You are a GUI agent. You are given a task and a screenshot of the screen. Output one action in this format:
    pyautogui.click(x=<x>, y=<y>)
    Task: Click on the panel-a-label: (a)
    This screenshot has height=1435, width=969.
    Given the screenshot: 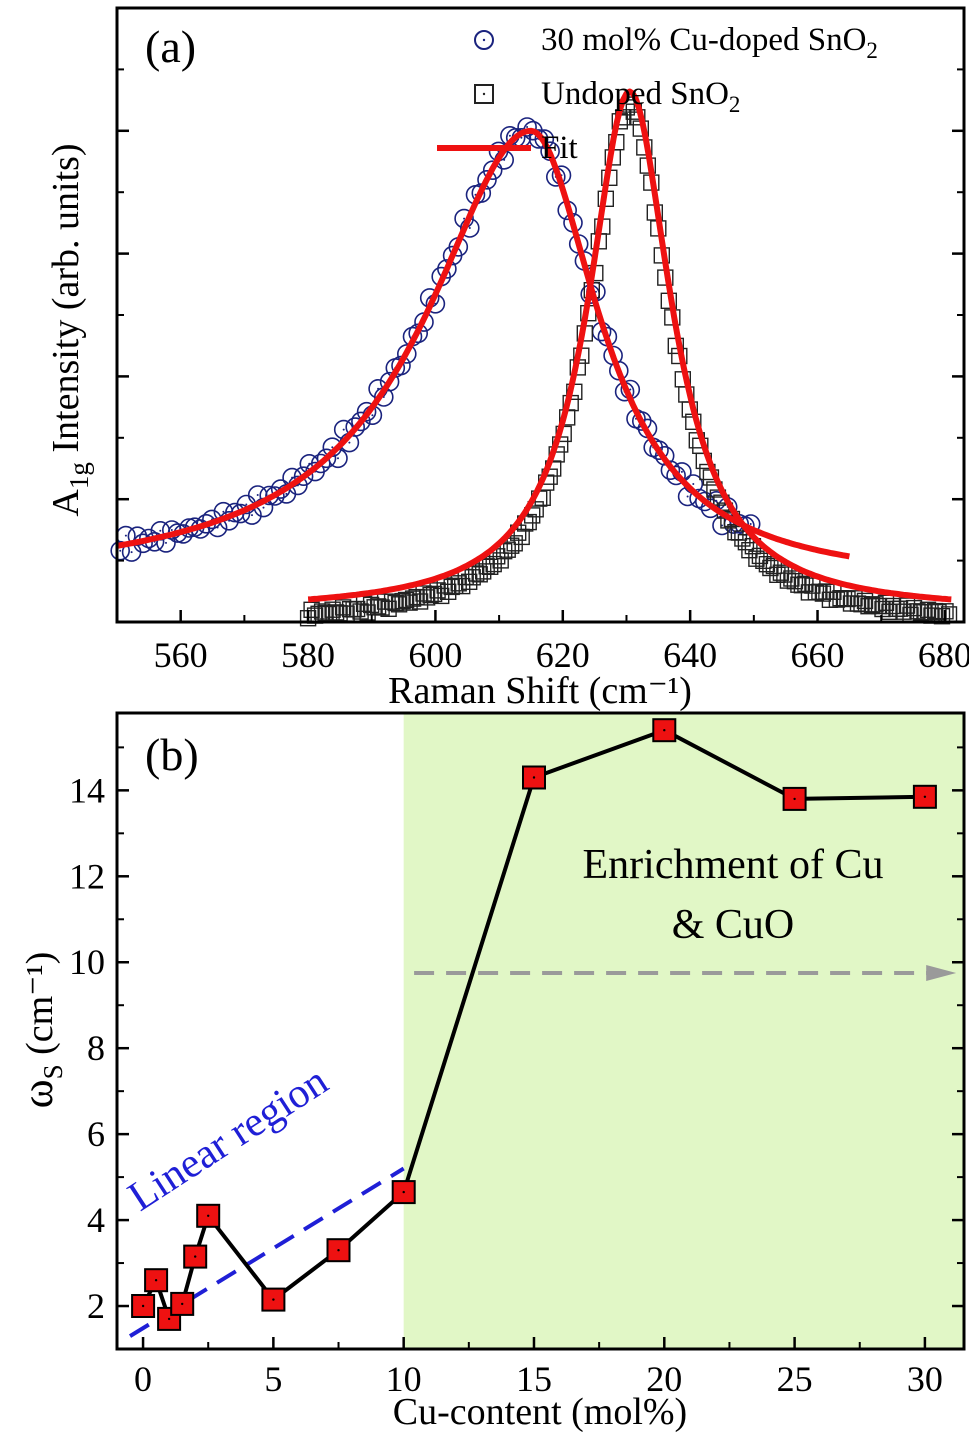 What is the action you would take?
    pyautogui.click(x=170, y=46)
    